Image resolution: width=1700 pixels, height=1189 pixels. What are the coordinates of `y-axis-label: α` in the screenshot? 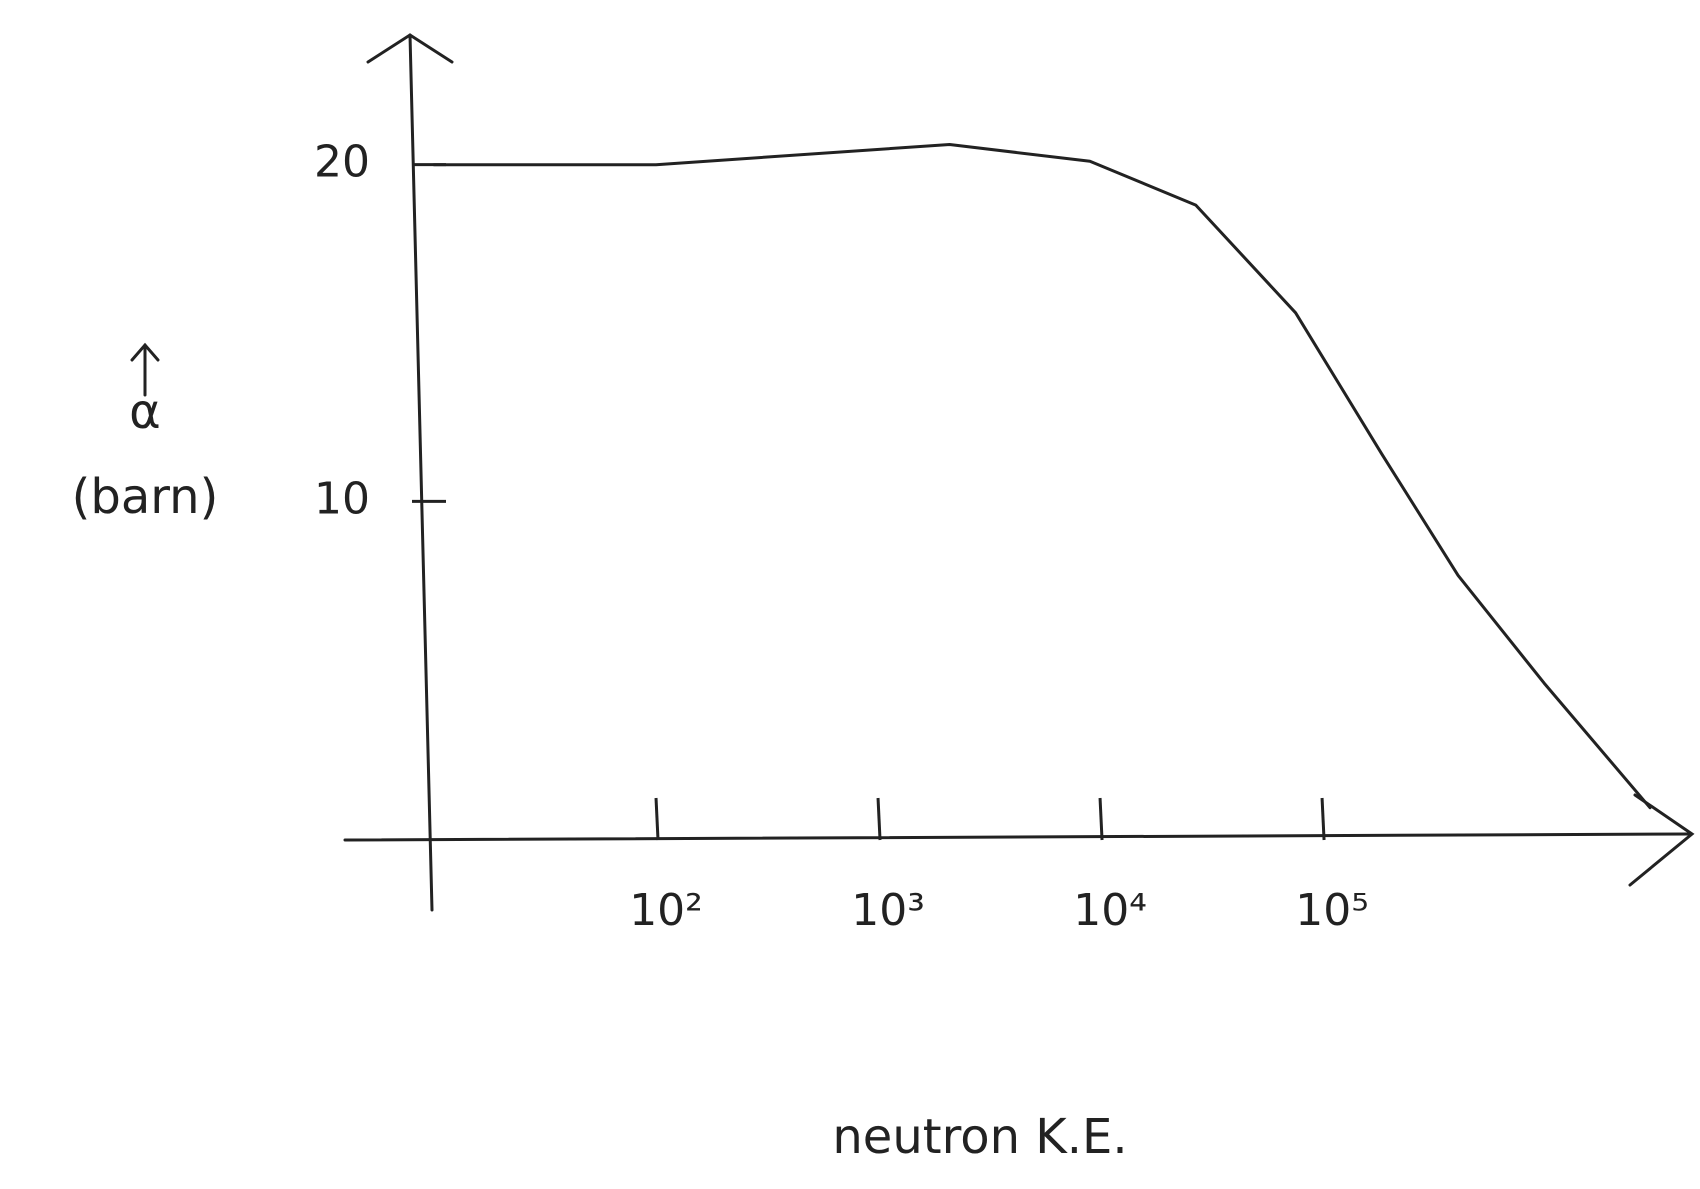 It's located at (145, 412).